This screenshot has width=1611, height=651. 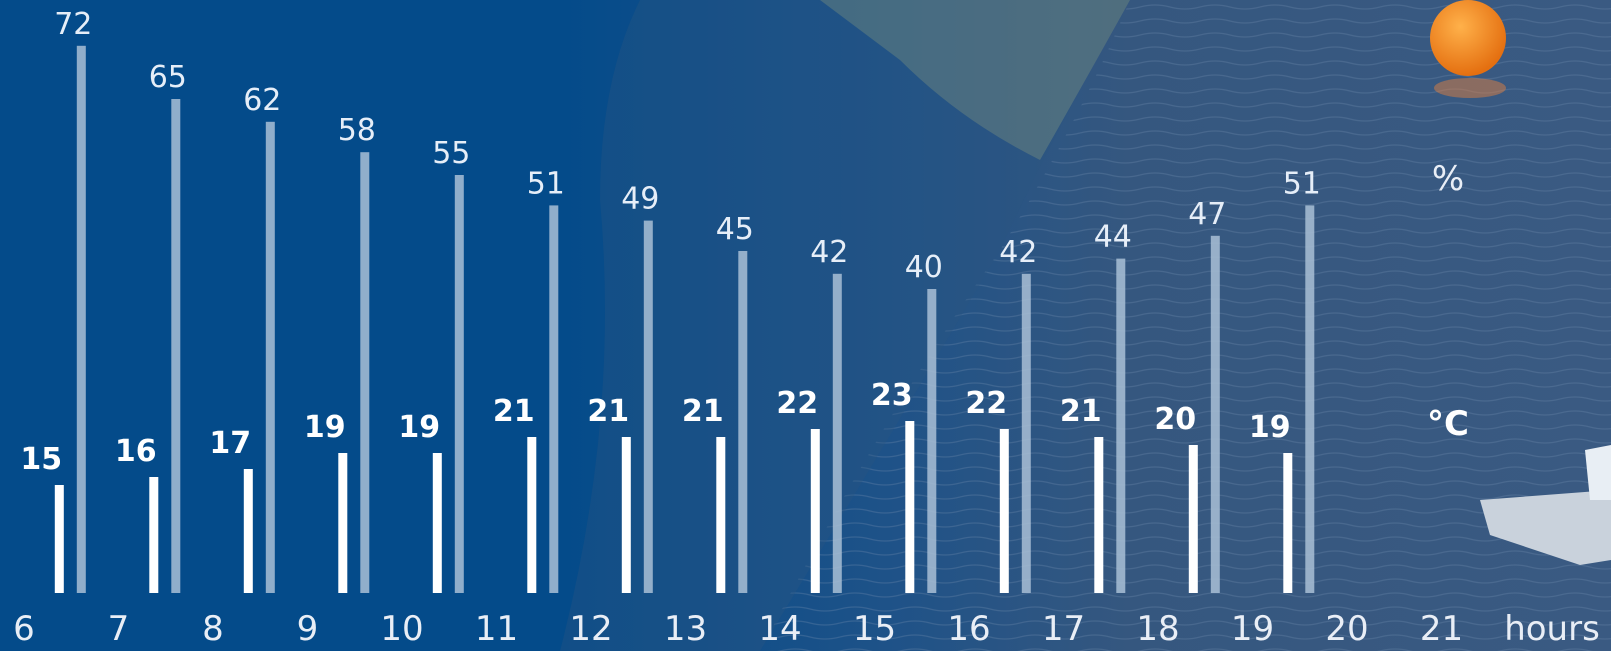 I want to click on x-tick-label: 11, so click(x=496, y=629).